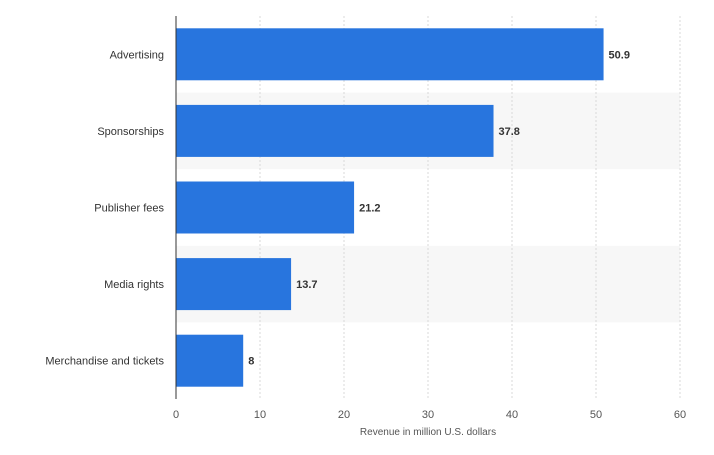 This screenshot has width=714, height=455. I want to click on category-label: Sponsorships, so click(130, 132).